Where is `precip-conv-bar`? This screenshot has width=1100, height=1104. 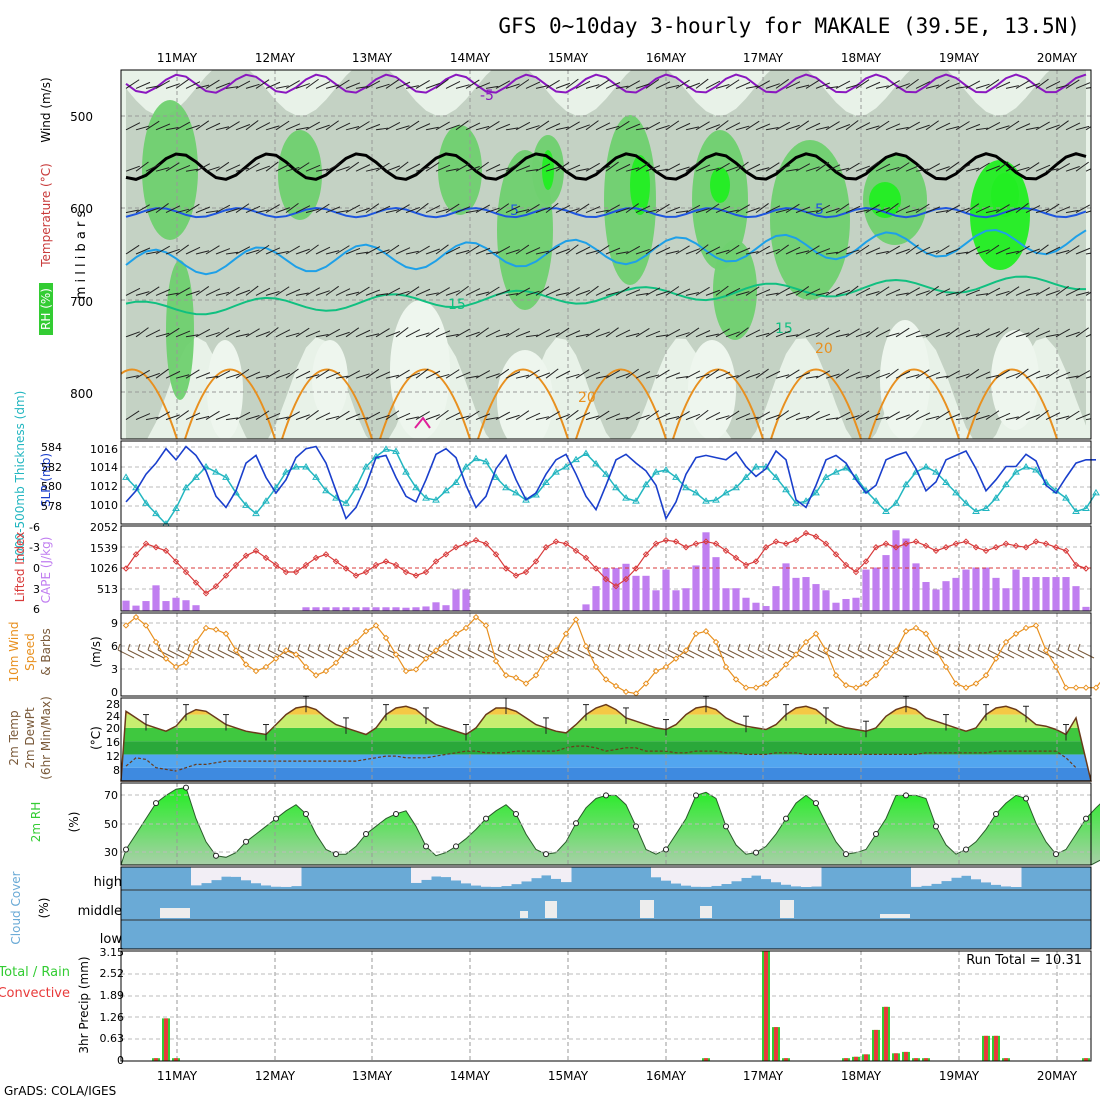
precip-conv-bar is located at coordinates (866, 1057).